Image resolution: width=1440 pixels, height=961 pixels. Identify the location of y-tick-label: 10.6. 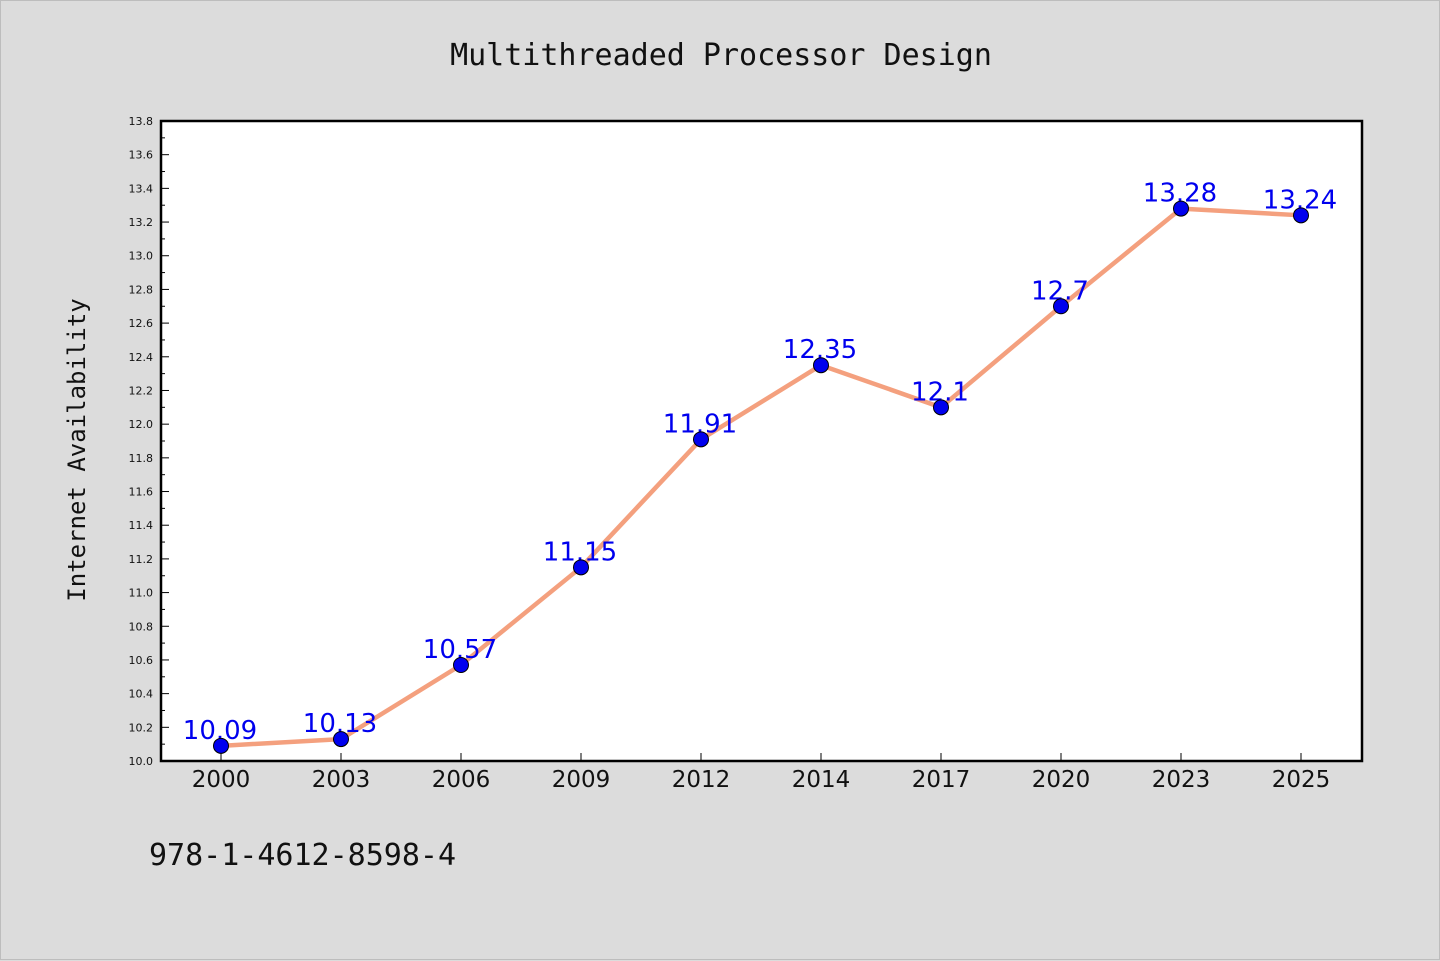
(141, 660).